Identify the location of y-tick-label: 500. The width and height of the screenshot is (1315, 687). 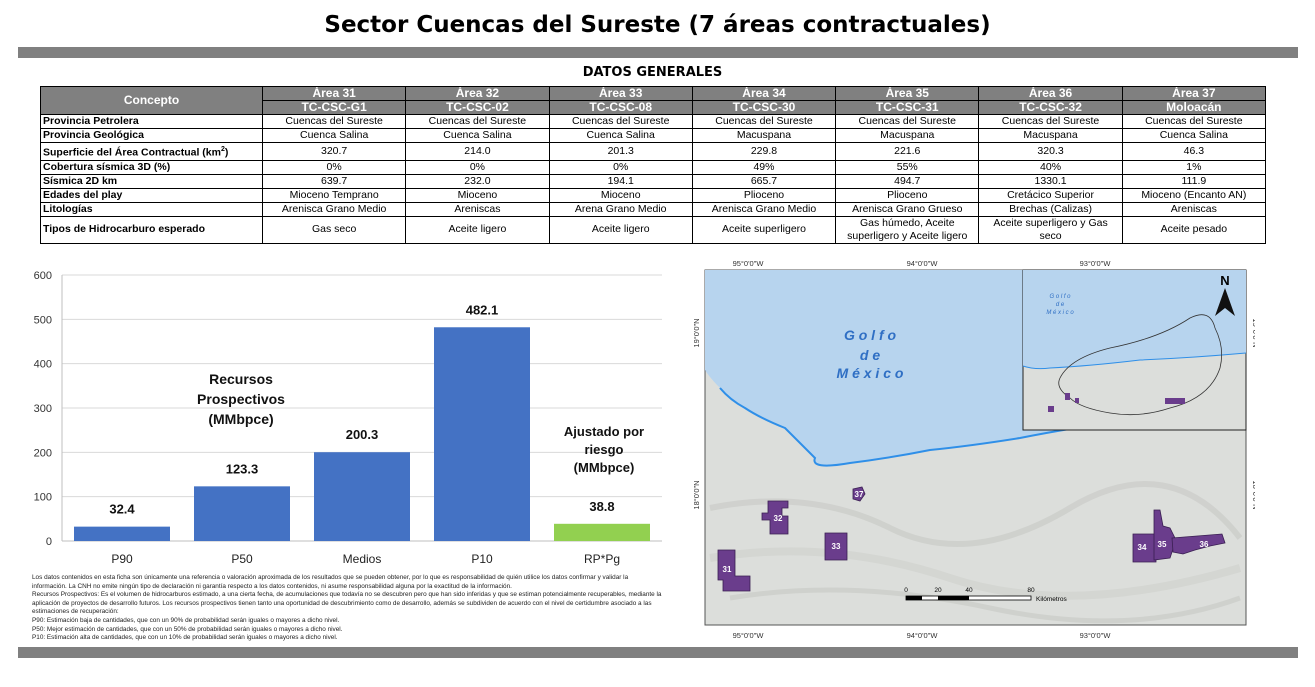
(43, 320).